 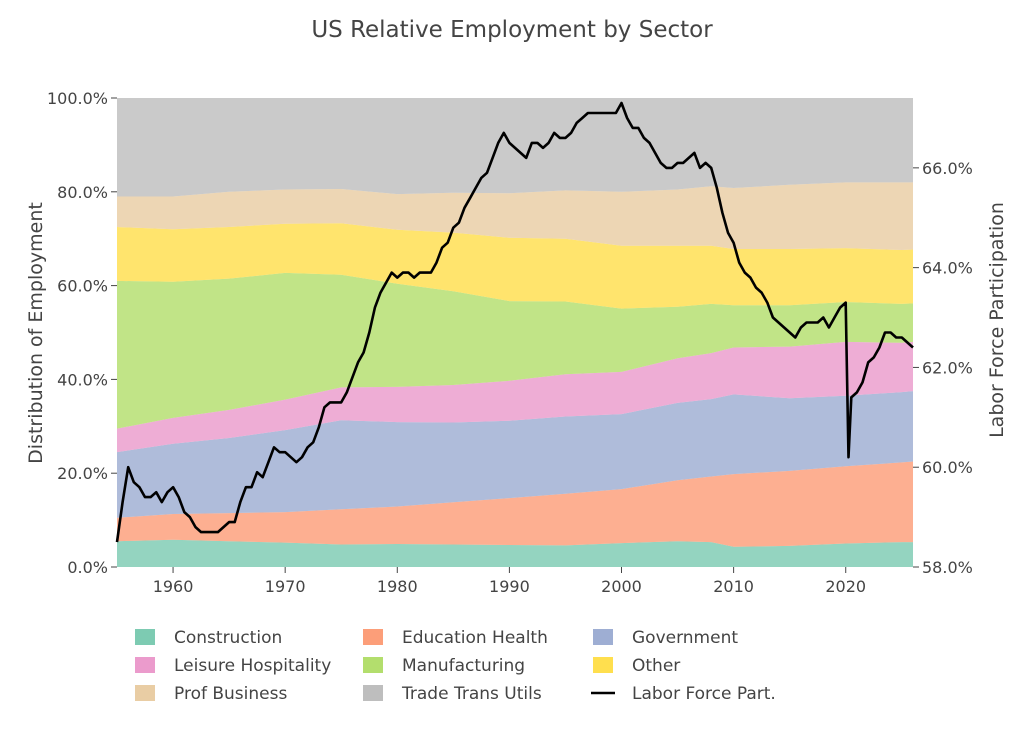 What do you see at coordinates (704, 694) in the screenshot?
I see `legend-label-labor-force-part: Labor Force Part.` at bounding box center [704, 694].